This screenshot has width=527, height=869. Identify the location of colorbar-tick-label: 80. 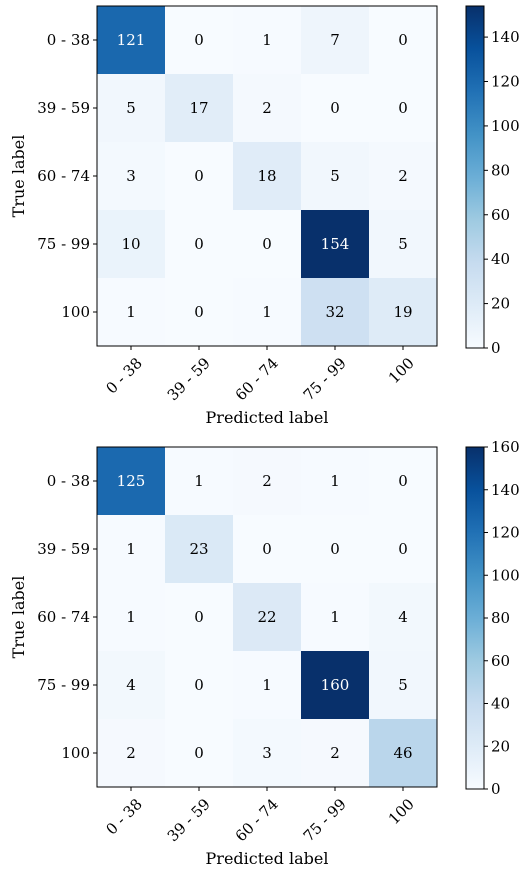
(500, 618).